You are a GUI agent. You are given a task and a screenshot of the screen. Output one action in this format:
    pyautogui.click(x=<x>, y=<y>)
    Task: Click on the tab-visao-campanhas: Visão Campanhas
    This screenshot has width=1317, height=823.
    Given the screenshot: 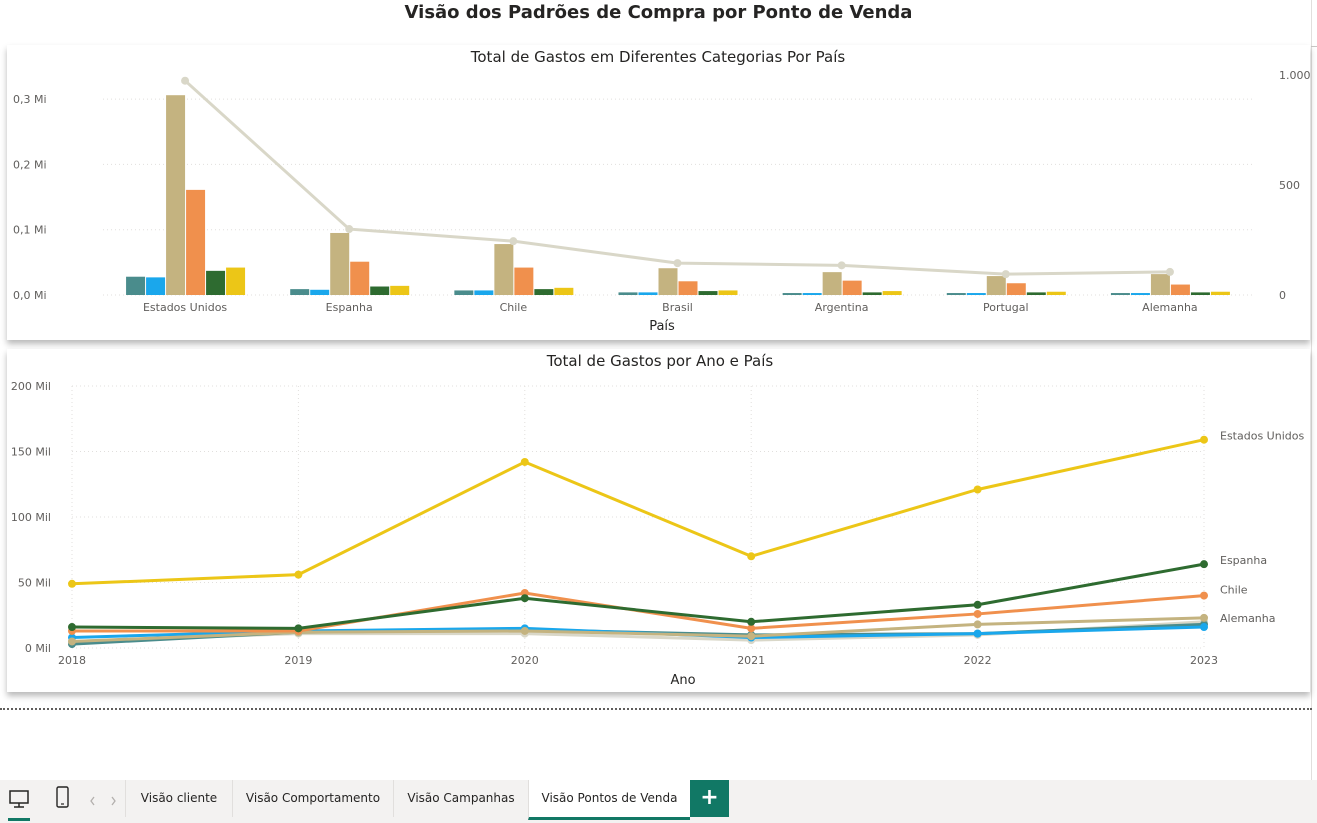 What is the action you would take?
    pyautogui.click(x=460, y=798)
    